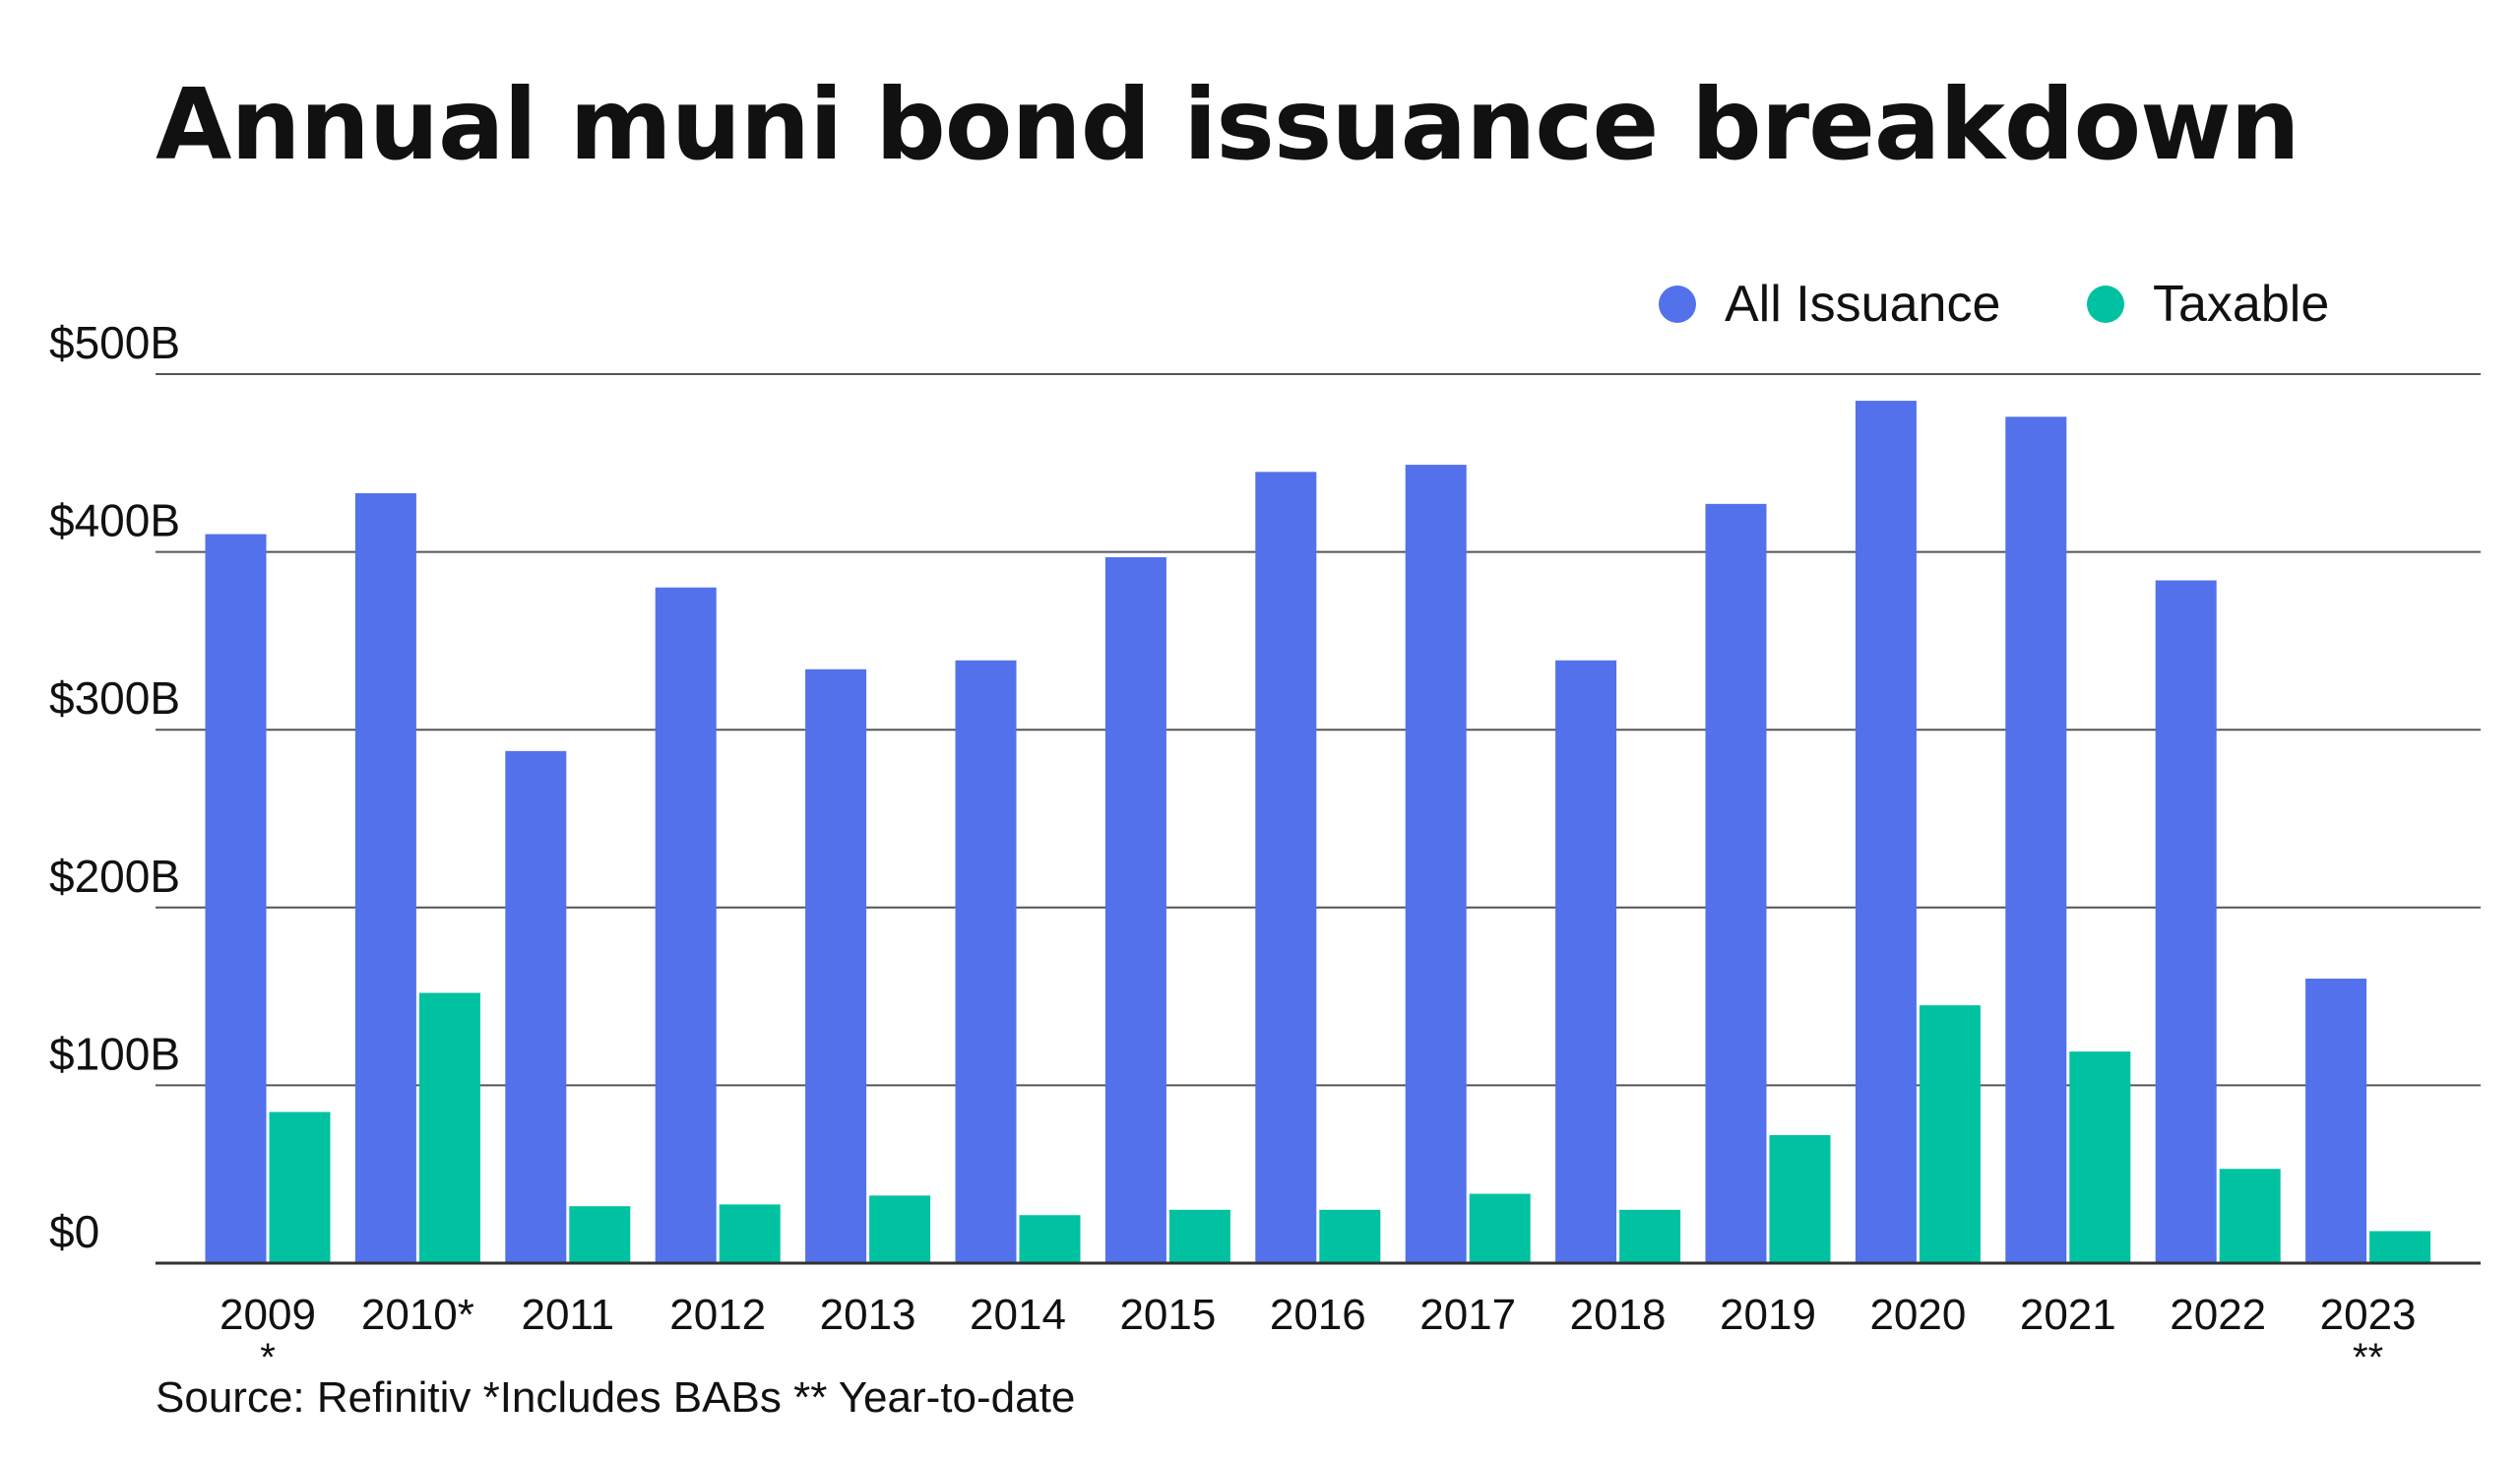  Describe the element at coordinates (114, 787) in the screenshot. I see `y-axis-ticks: $0 $100B $200B $300B $400B $500B` at that location.